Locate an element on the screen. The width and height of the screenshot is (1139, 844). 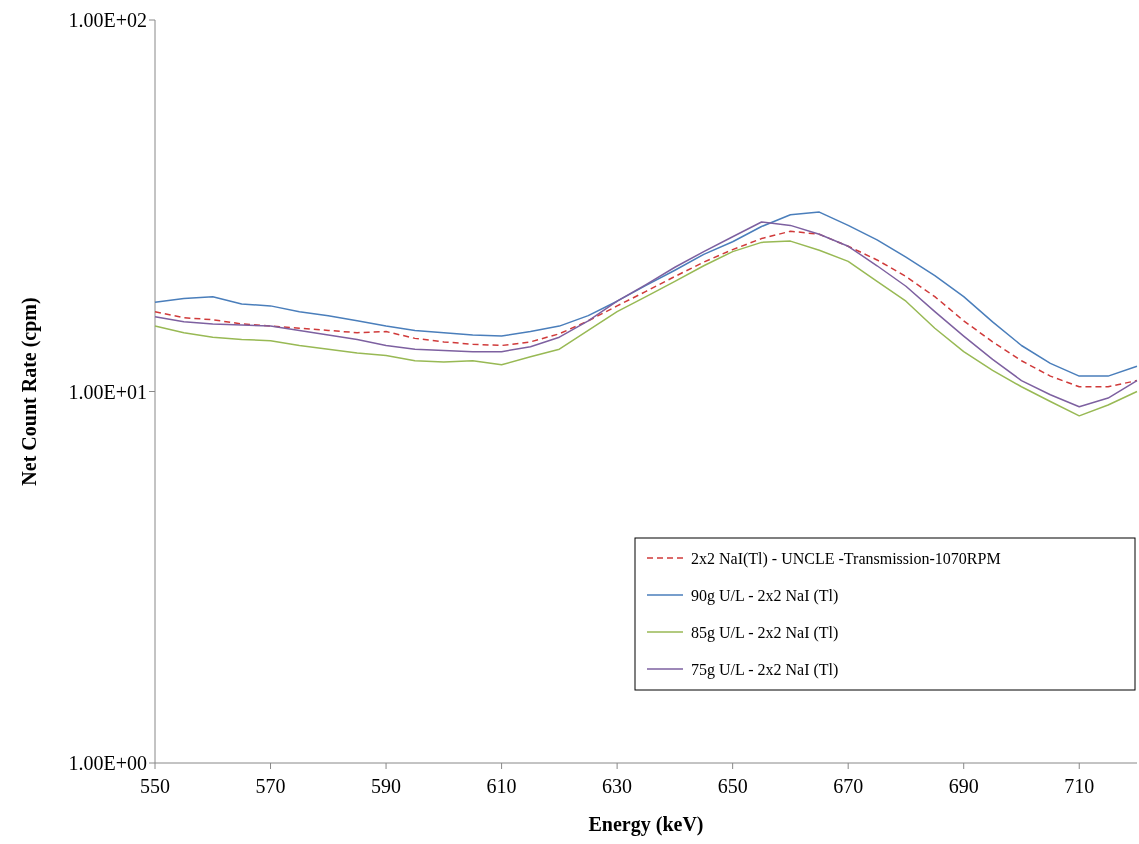
y-tick-label: 1.00E+02 is located at coordinates (107, 20).